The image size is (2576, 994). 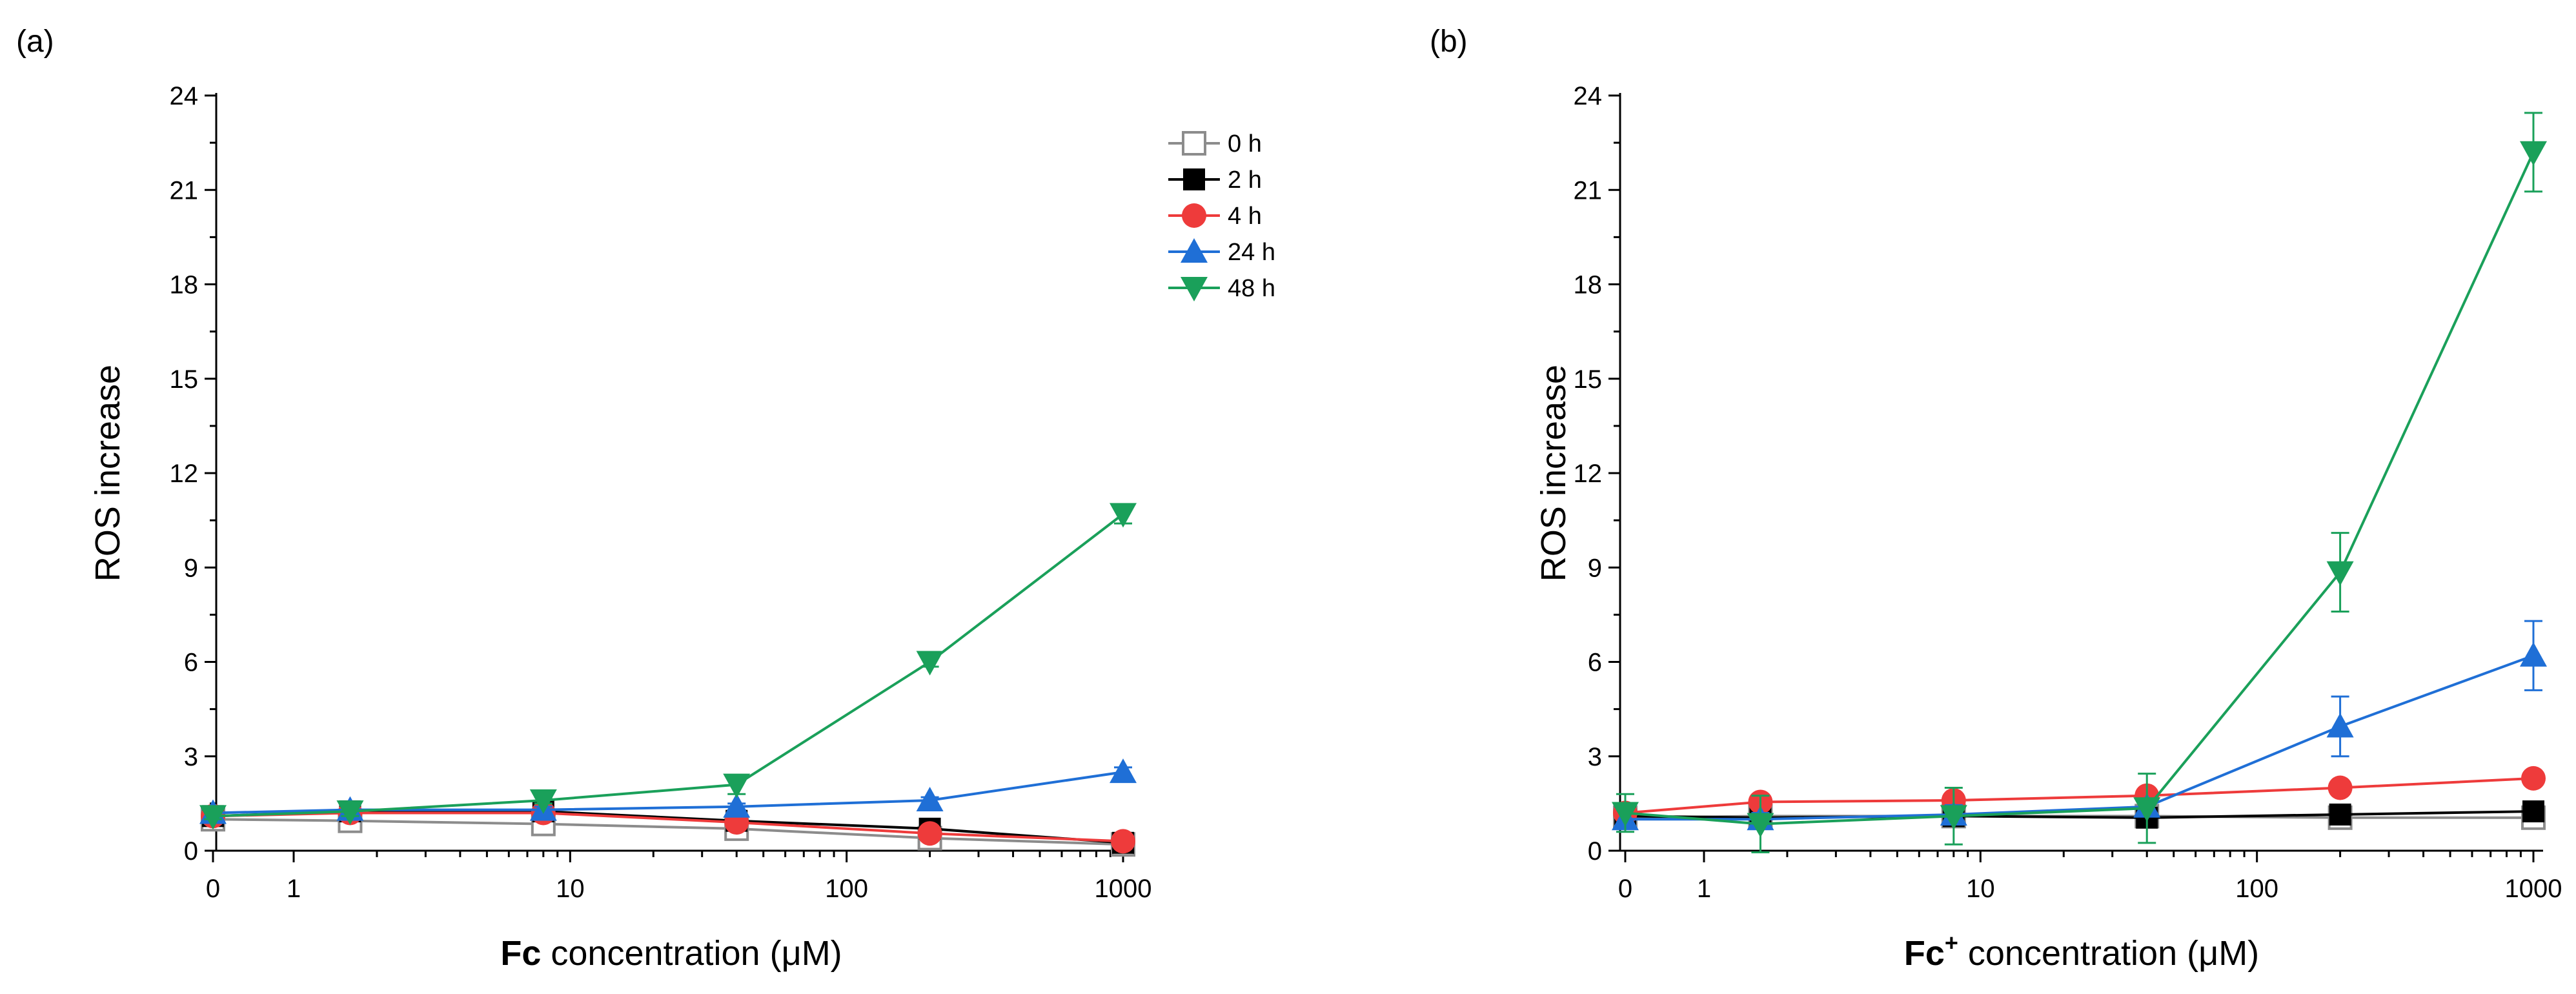 I want to click on x-axis-label: Fc+ concentration (μM), so click(x=2081, y=951).